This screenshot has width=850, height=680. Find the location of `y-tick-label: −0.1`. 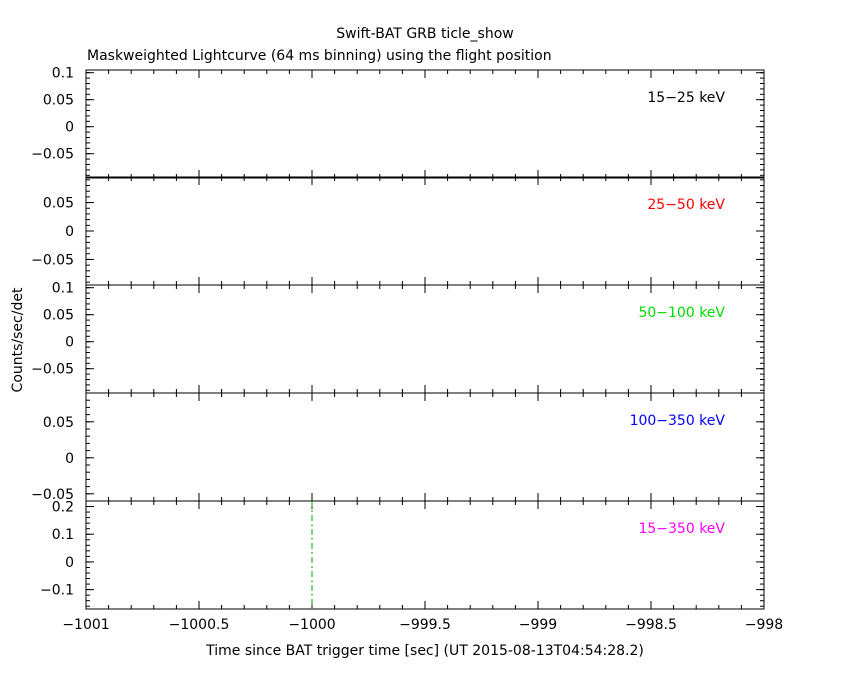

y-tick-label: −0.1 is located at coordinates (57, 591).